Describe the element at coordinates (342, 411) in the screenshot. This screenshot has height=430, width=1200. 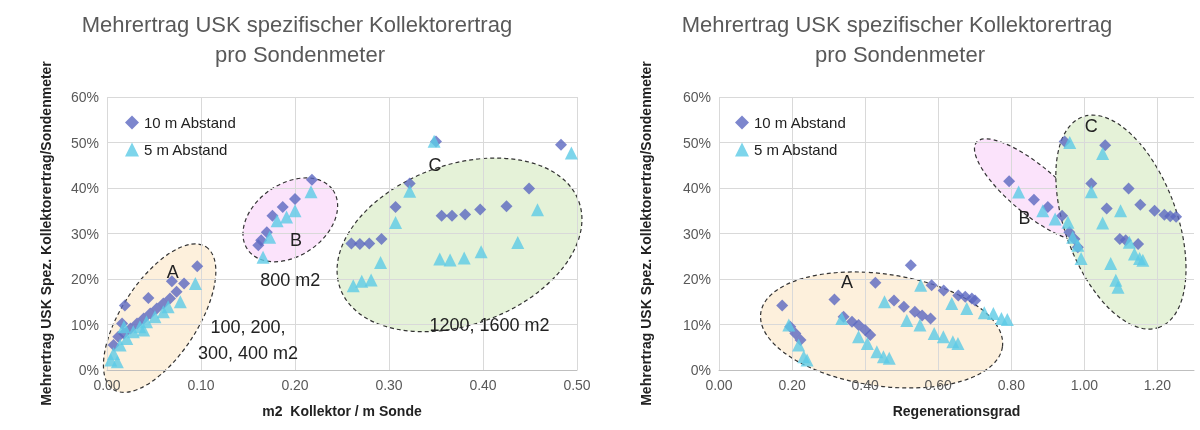
I see `x-axis-title: m2 Kollektor / m Sonde` at that location.